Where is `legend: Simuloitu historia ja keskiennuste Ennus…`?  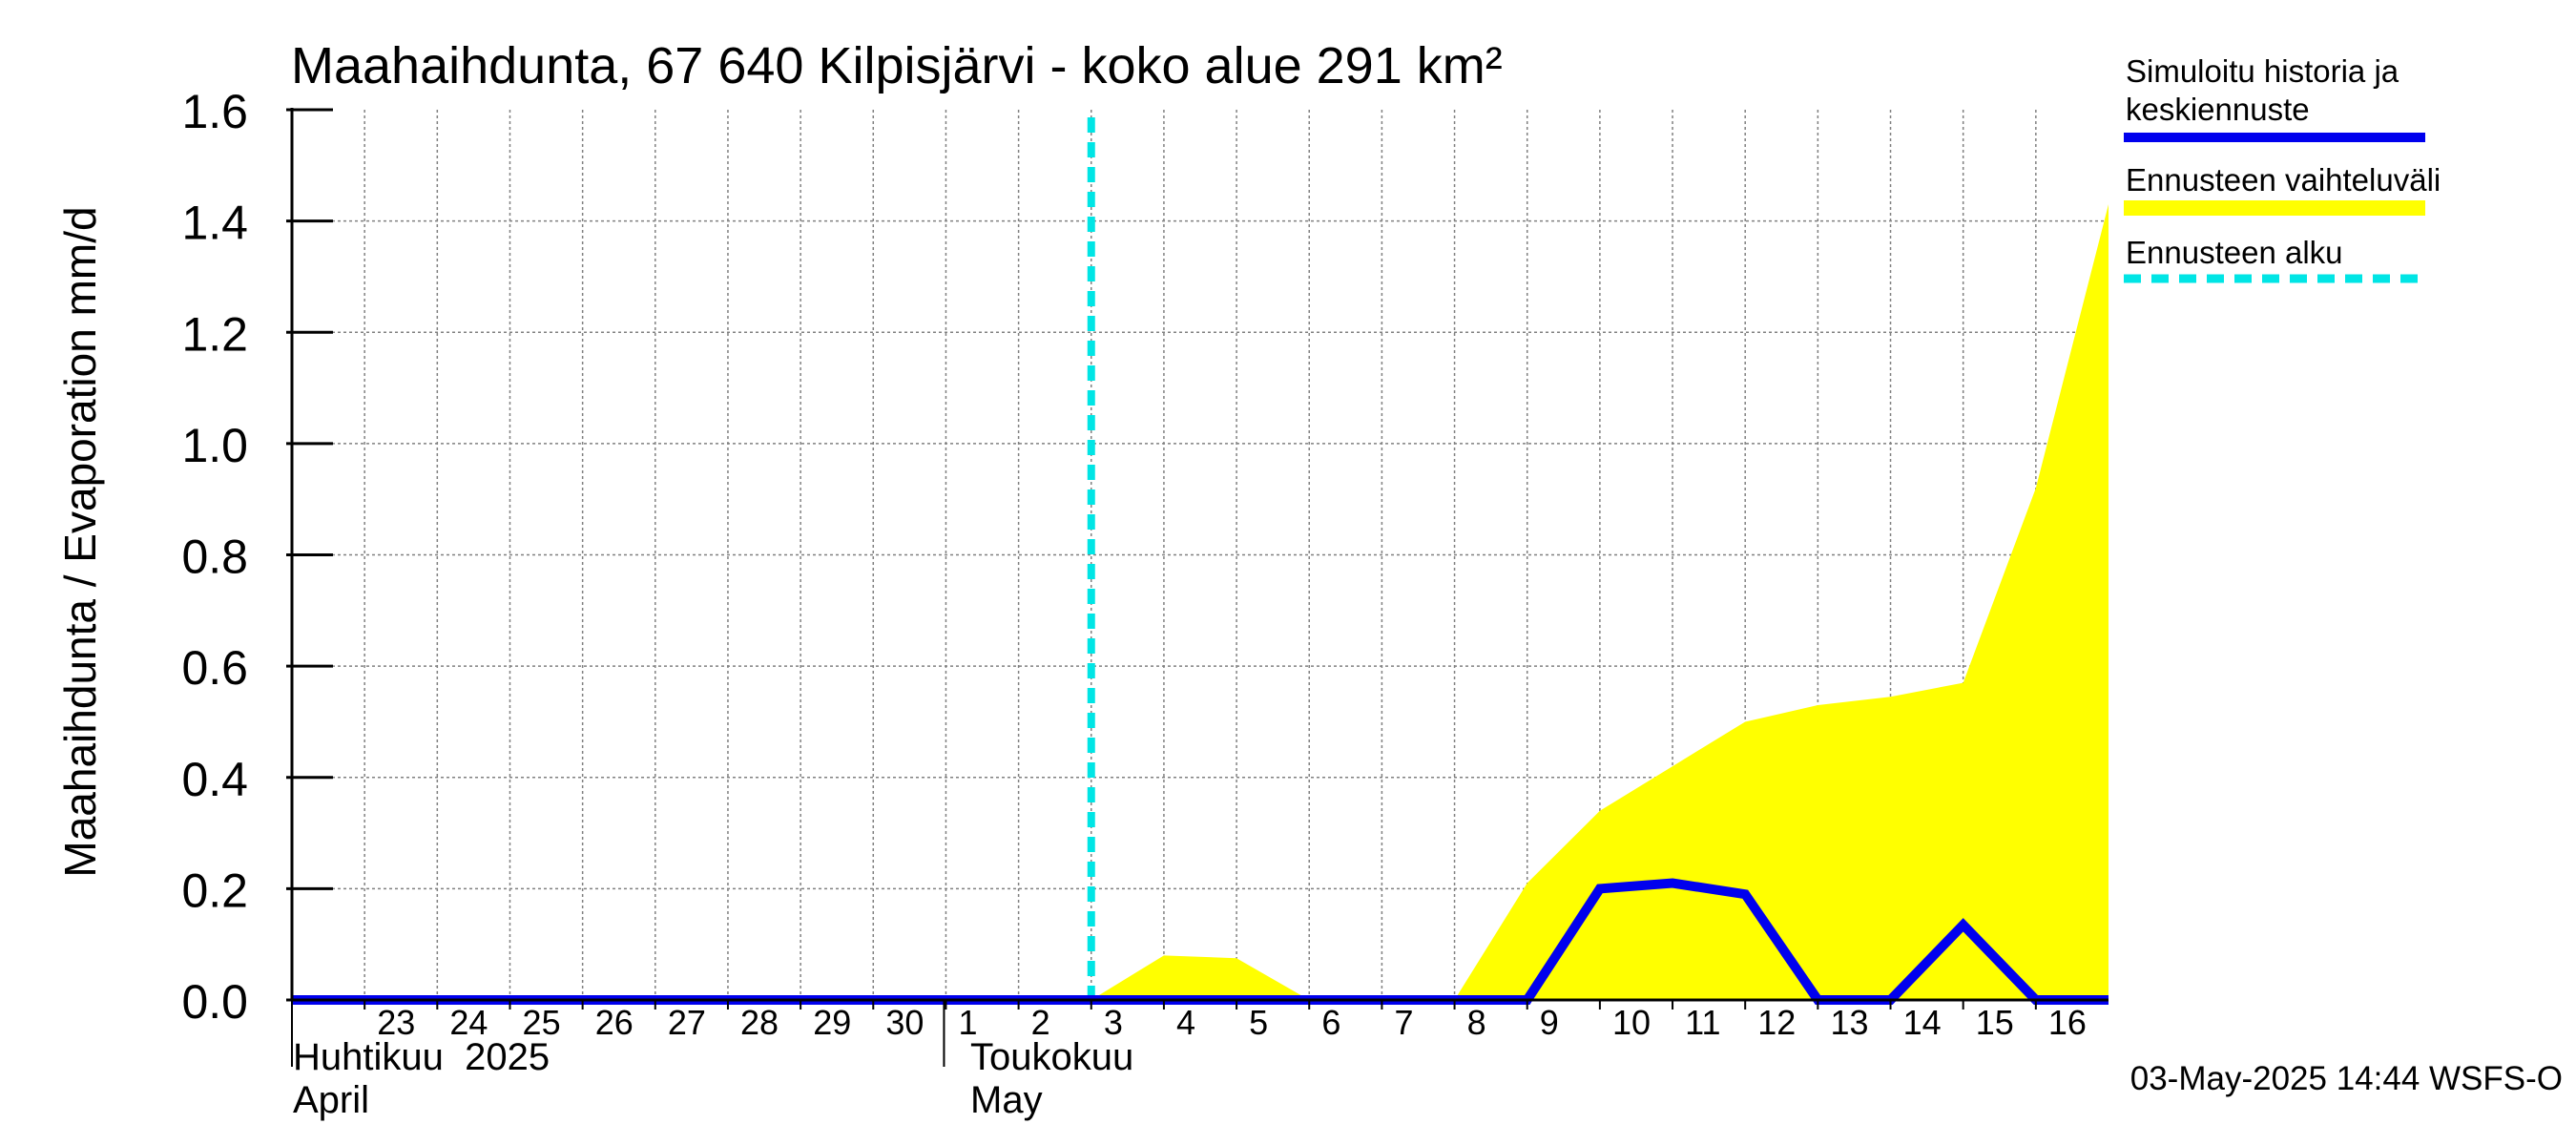 legend: Simuloitu historia ja keskiennuste Ennus… is located at coordinates (2282, 168).